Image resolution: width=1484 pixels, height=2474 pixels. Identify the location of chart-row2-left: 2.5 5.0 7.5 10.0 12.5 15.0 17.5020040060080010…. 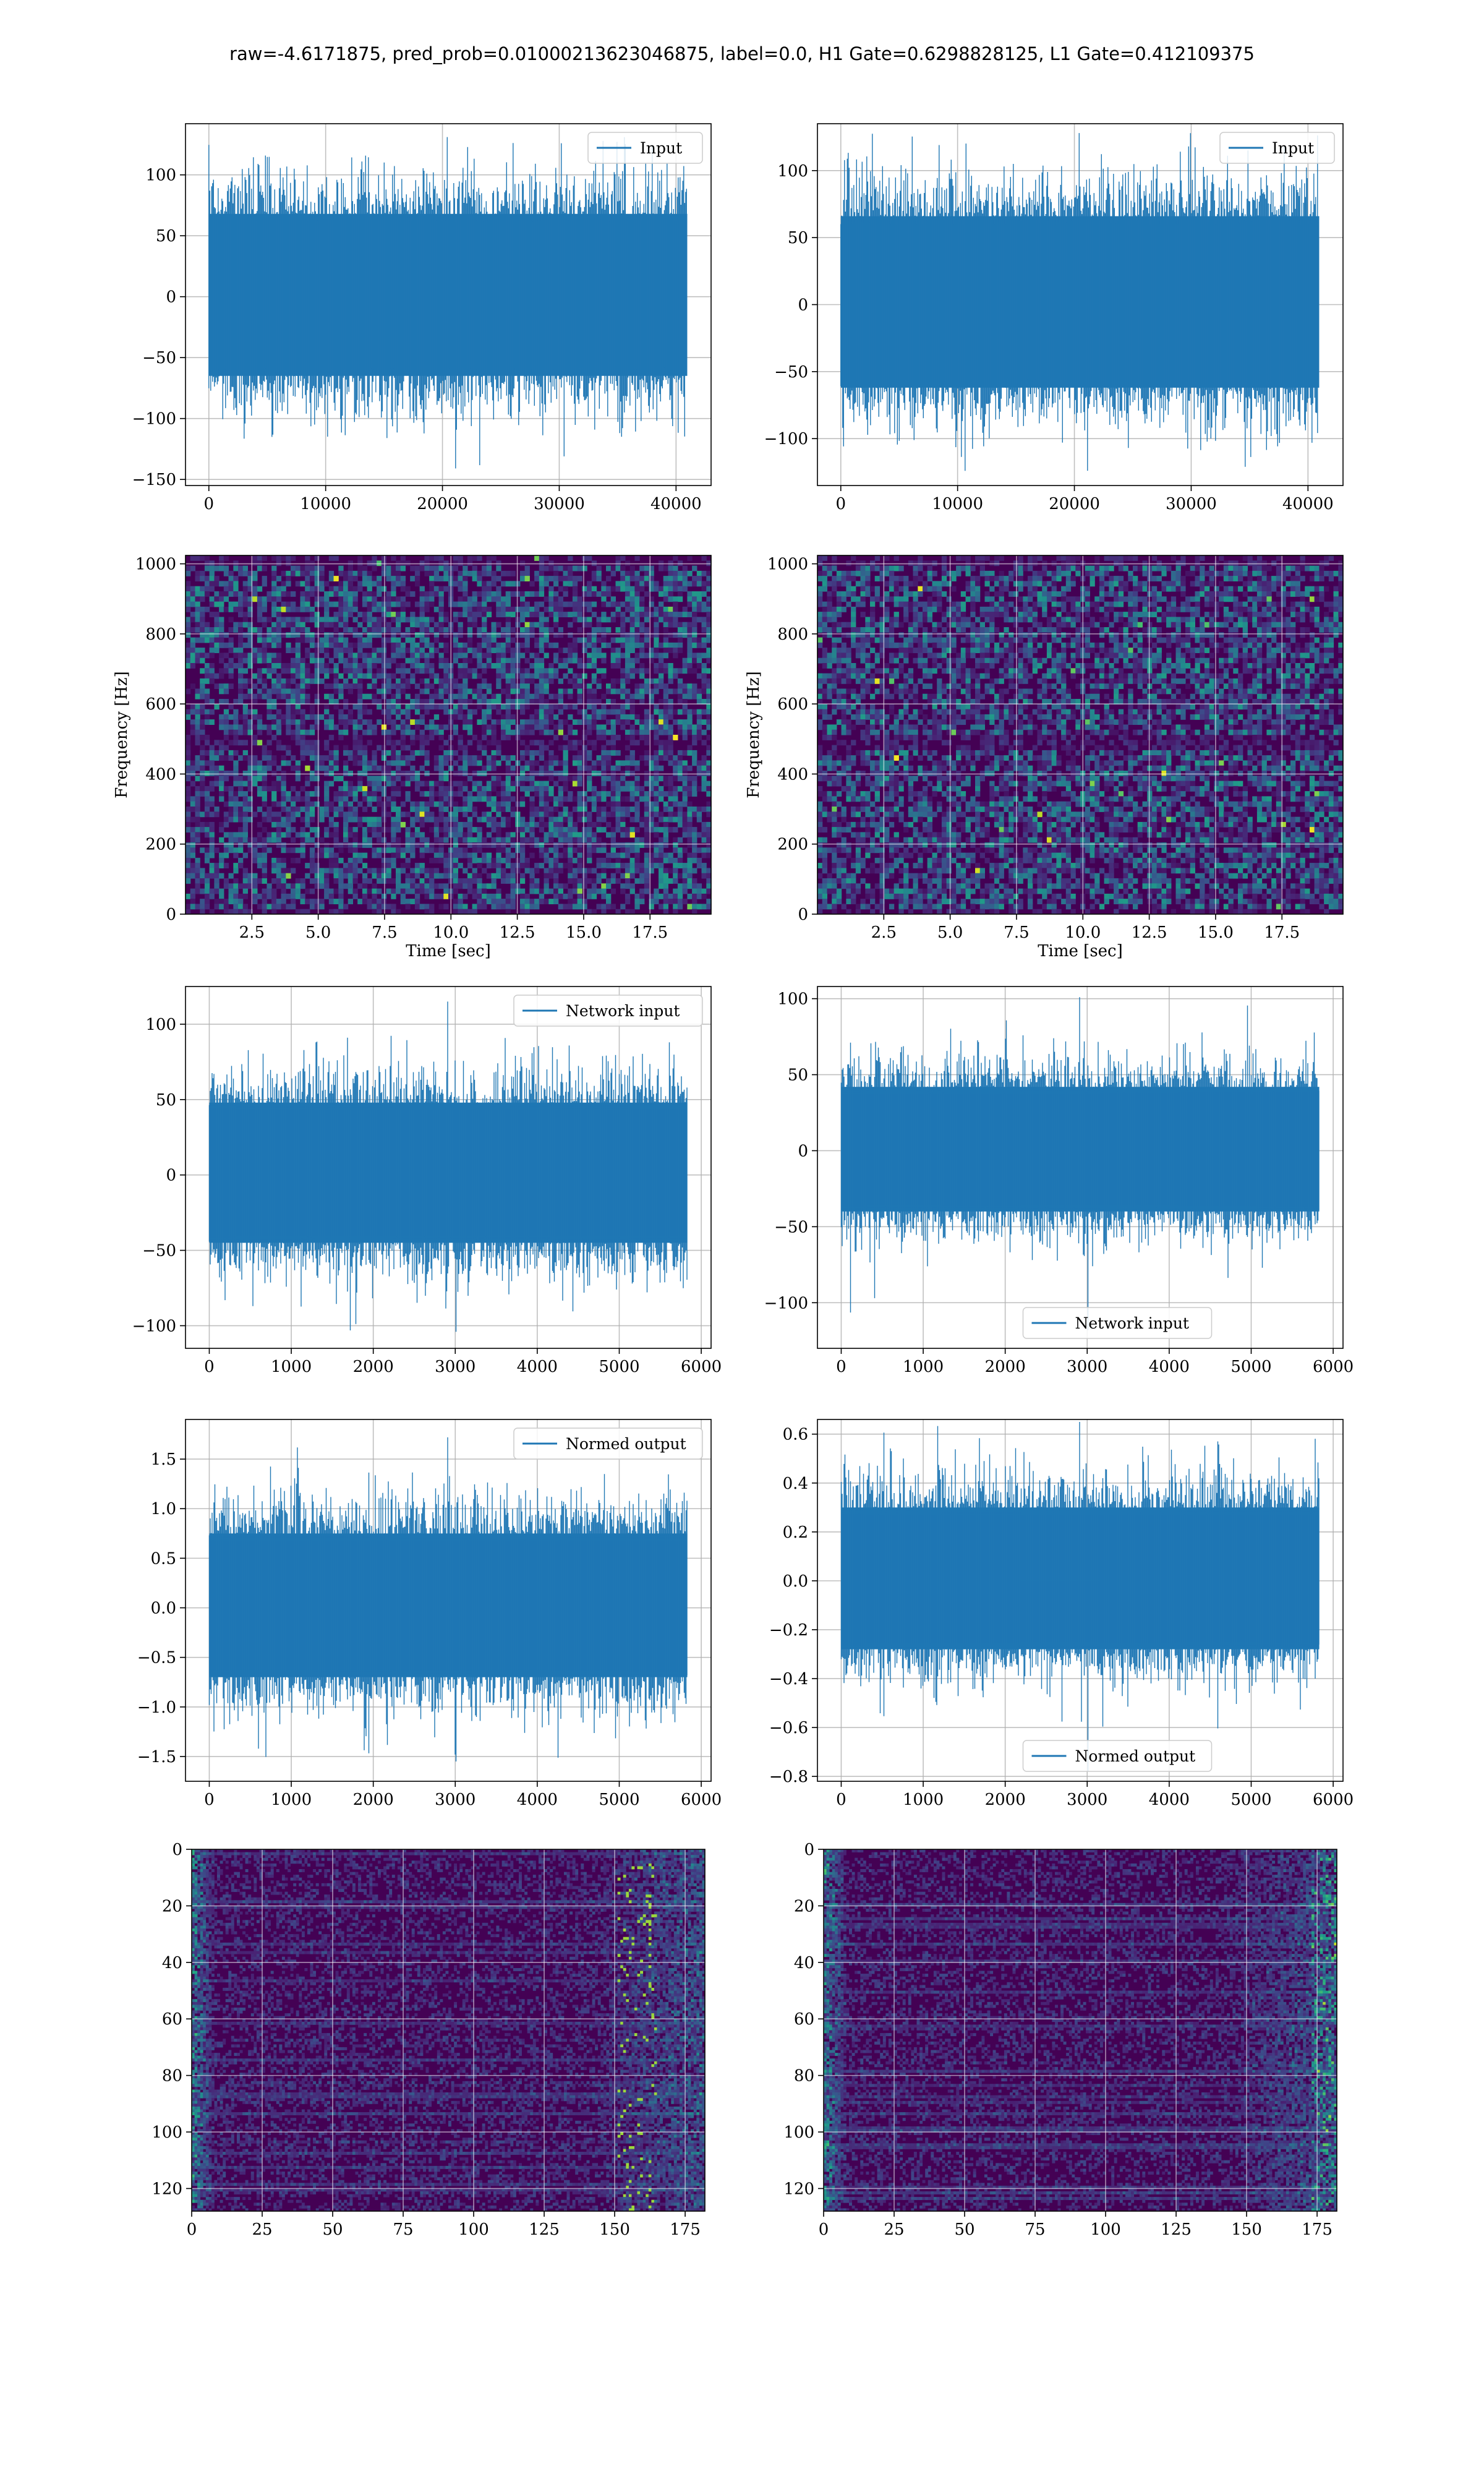
(412, 758).